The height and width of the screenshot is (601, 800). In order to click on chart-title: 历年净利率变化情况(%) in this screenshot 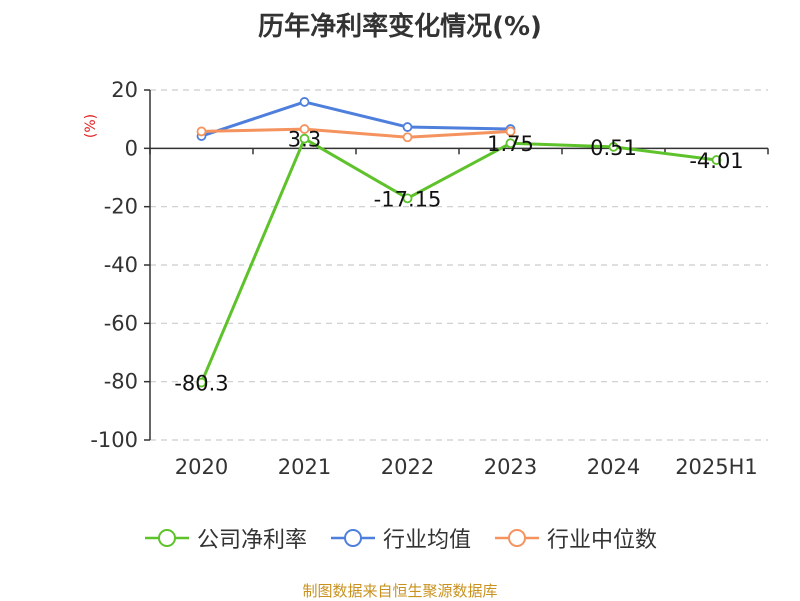, I will do `click(400, 27)`.